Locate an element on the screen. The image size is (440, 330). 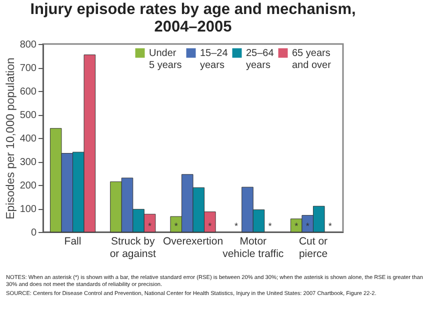
y-tick-label: 200 is located at coordinates (28, 186).